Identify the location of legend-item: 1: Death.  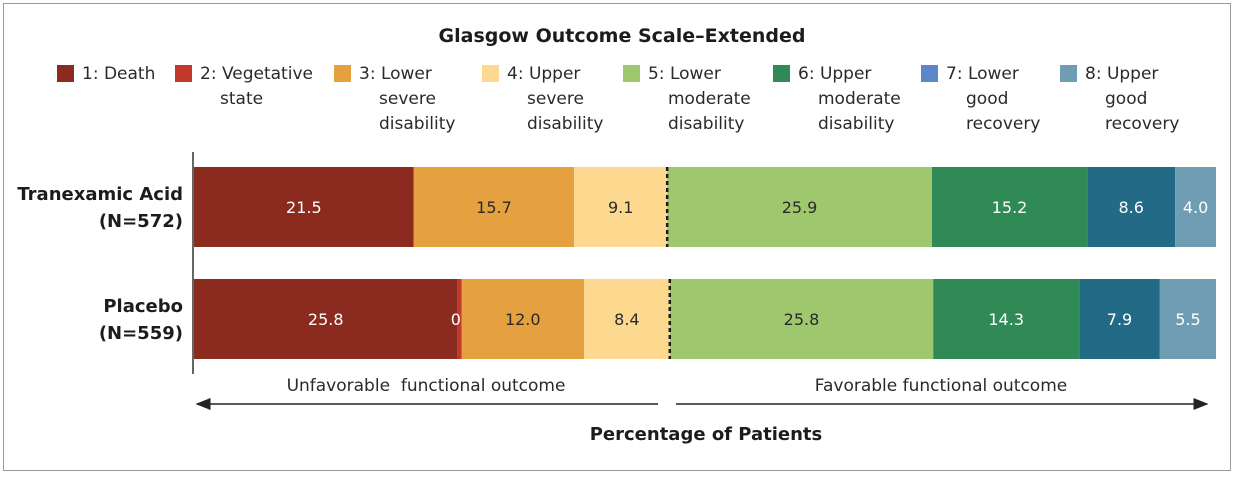
(106, 74).